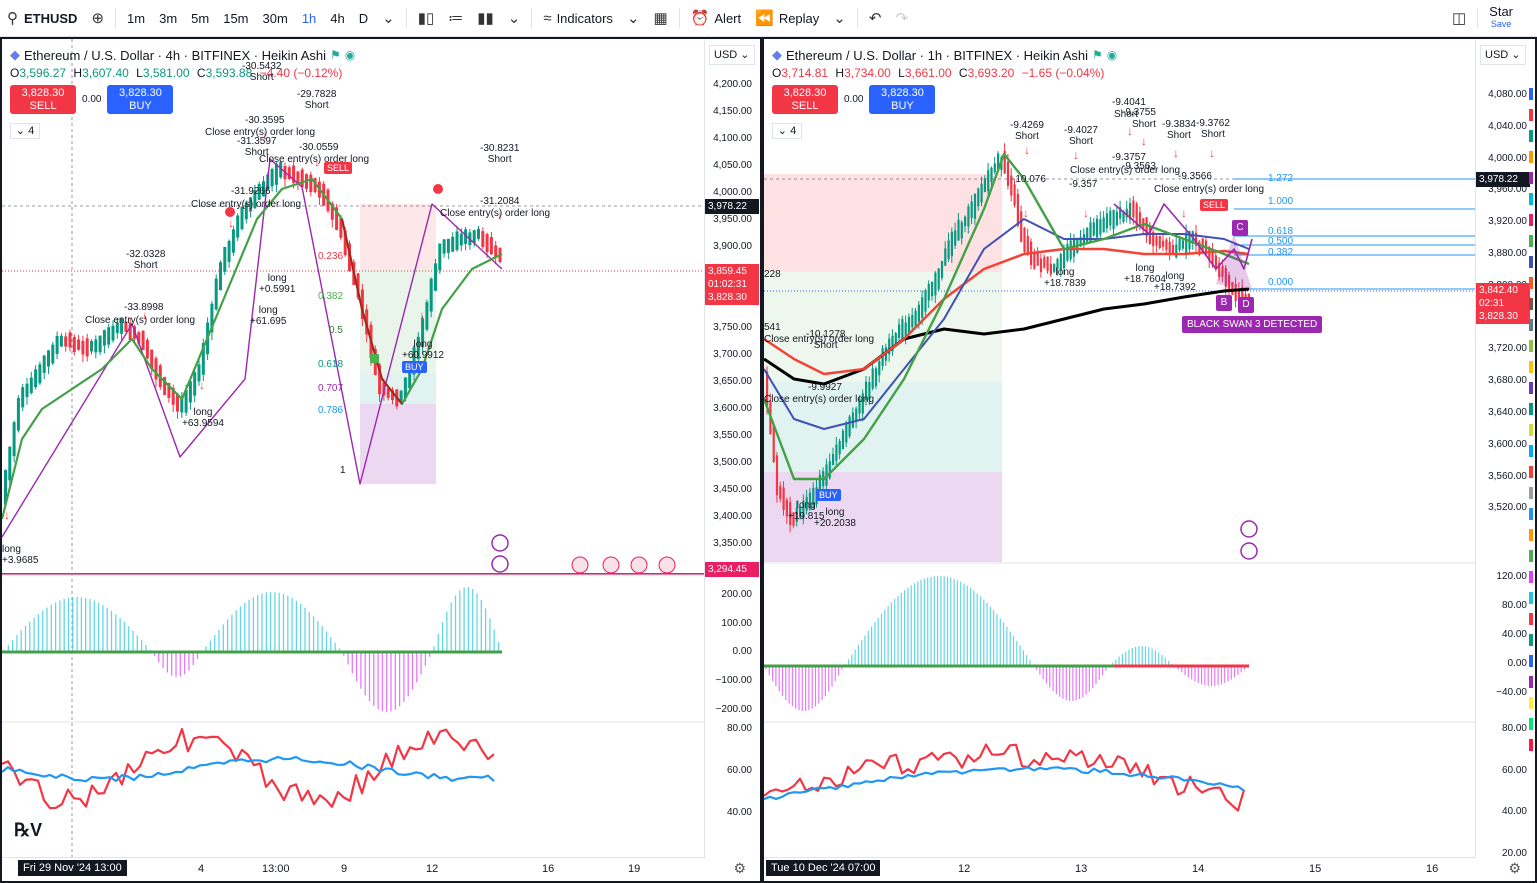 The image size is (1537, 883). I want to click on left-time-axis: 4 13:00 9 12 16 19 Fri 29 Nov '24 13:00, so click(353, 869).